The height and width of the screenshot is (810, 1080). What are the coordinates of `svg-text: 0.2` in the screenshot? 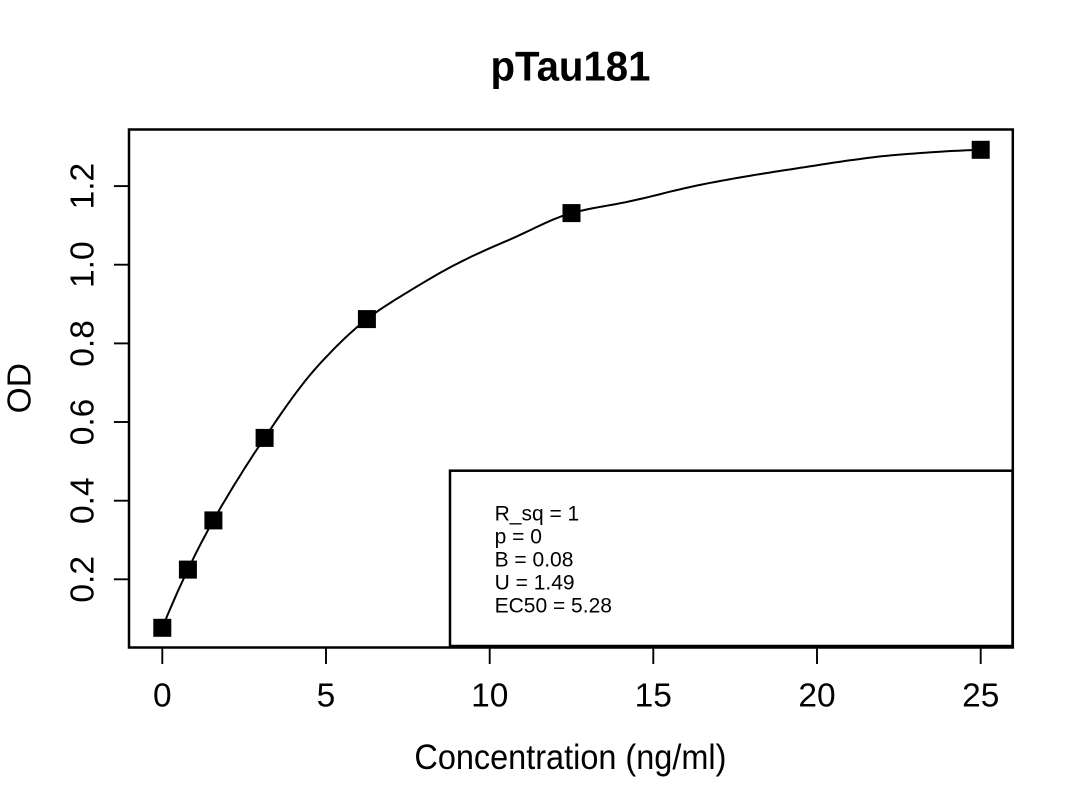 It's located at (83, 579).